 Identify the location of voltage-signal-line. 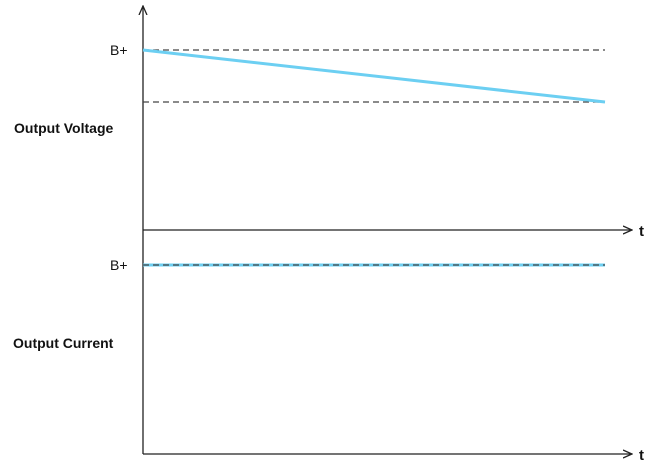
(374, 76).